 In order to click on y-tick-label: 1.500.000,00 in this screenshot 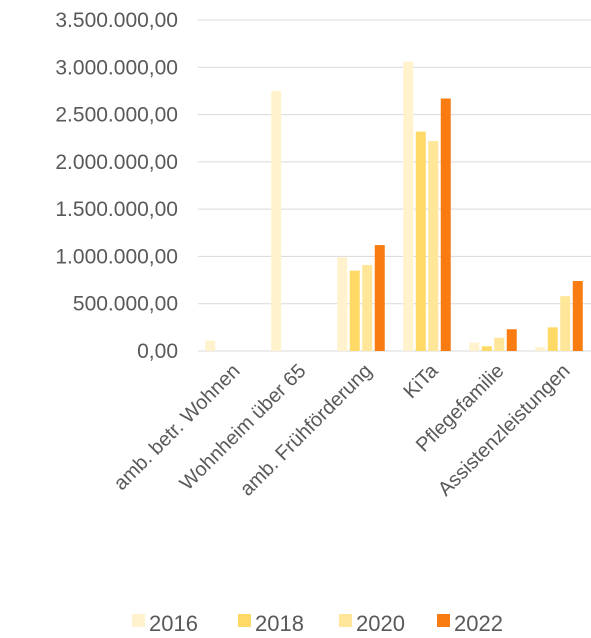, I will do `click(116, 209)`.